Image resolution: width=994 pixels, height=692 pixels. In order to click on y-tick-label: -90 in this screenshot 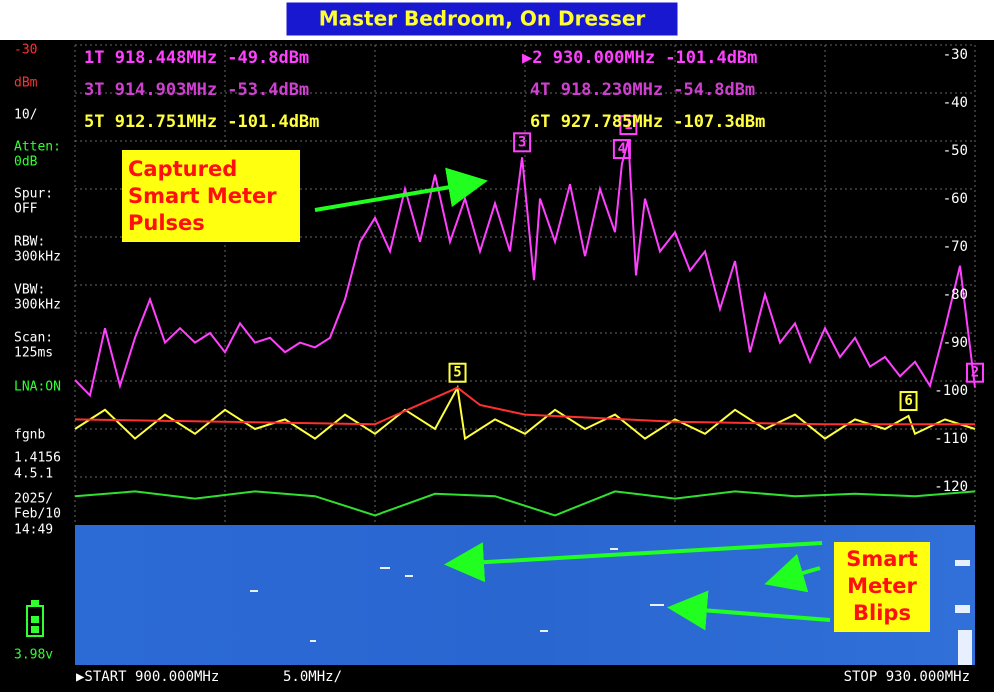, I will do `click(955, 343)`.